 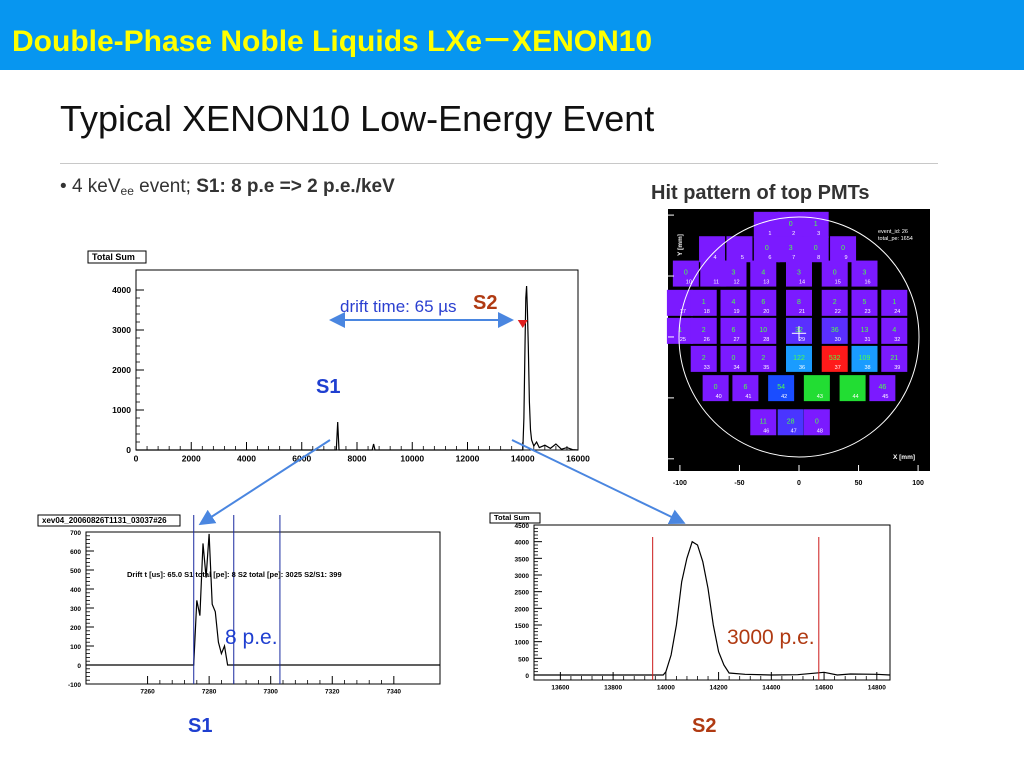 I want to click on divider, so click(x=499, y=163).